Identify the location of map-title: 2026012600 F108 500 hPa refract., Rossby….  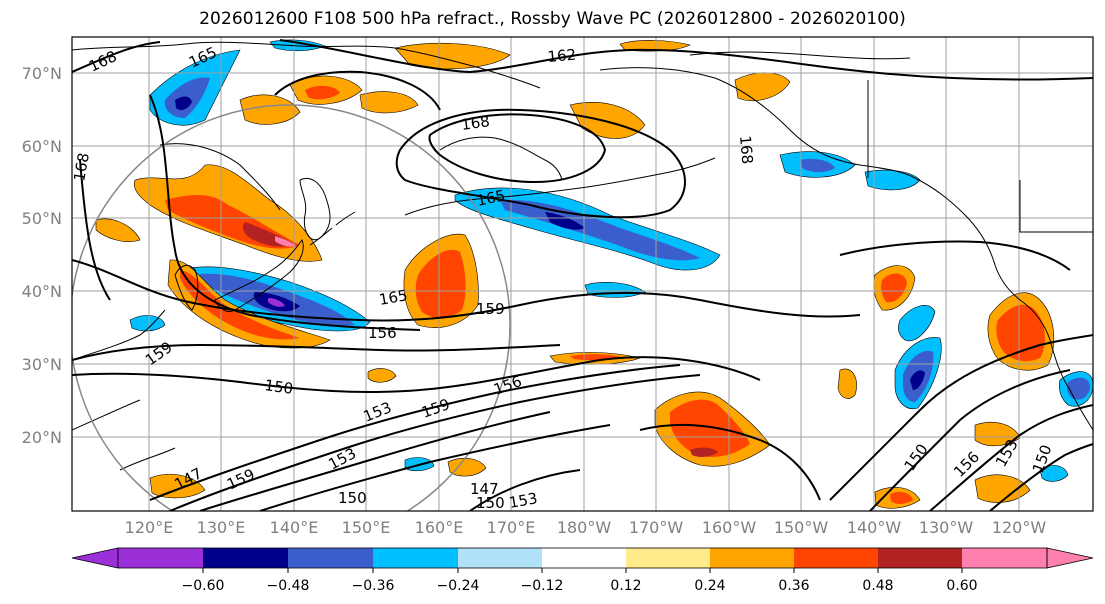
(552, 19).